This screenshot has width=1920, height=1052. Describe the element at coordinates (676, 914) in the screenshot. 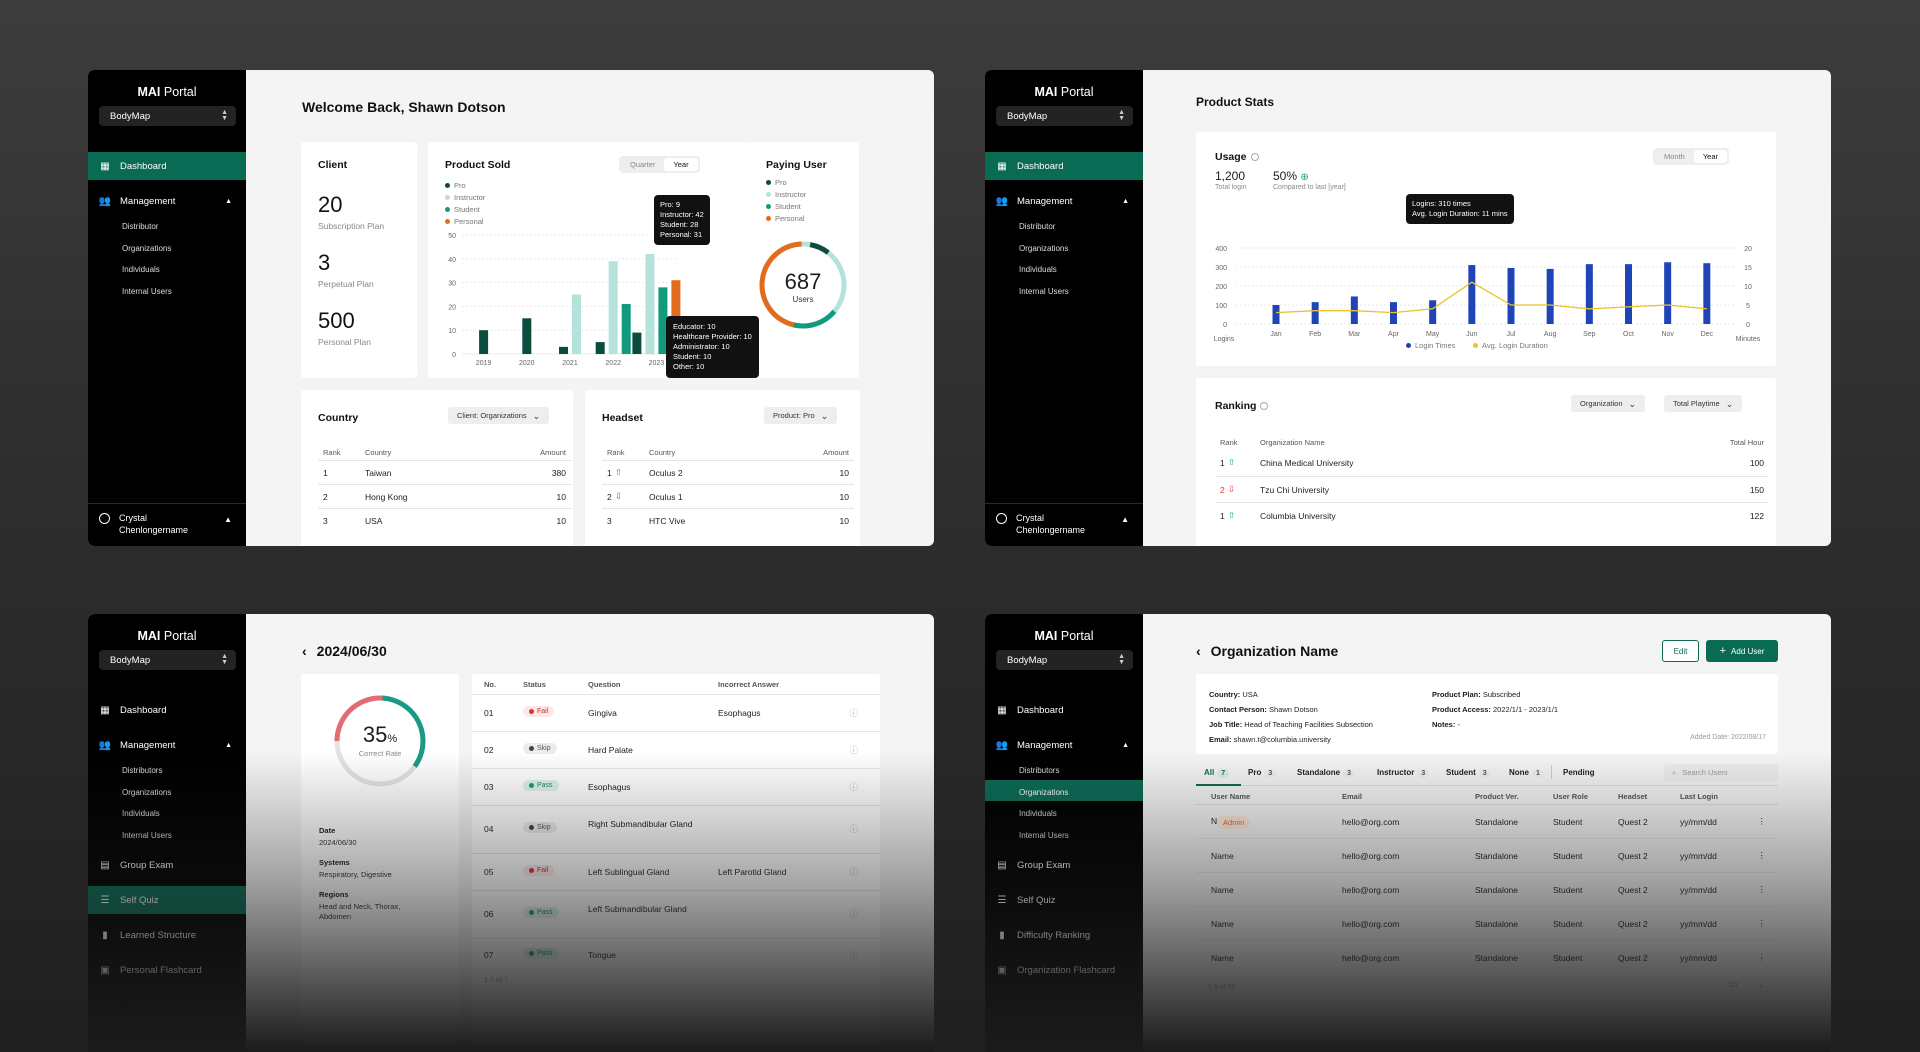

I see `table-row: 06 Pass Left Submandibular Gland ⓘ` at that location.